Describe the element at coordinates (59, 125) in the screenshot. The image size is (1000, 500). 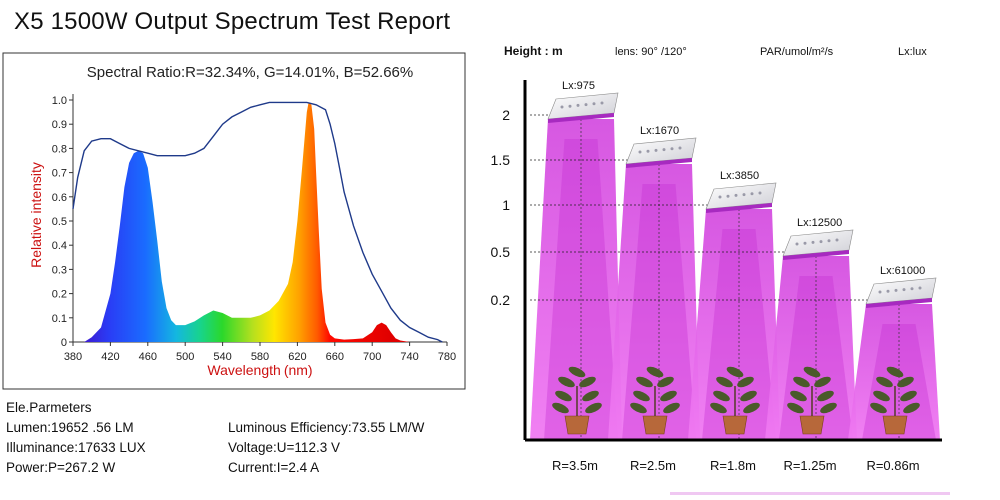
I see `y-tick-label: 0.9` at that location.